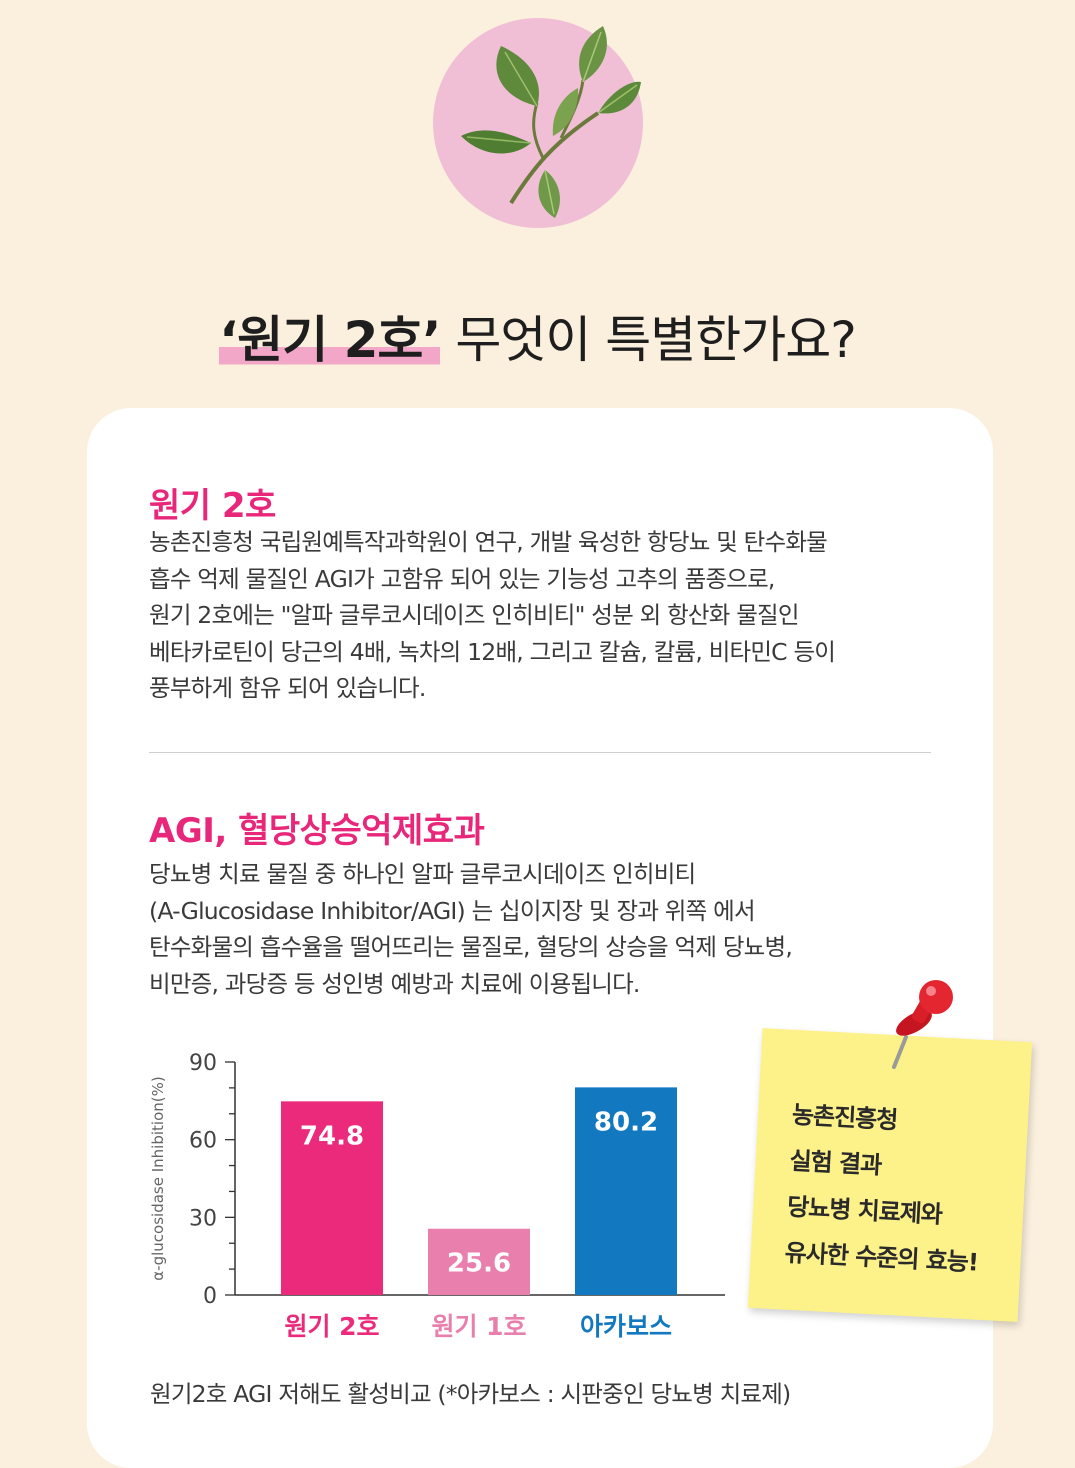 The image size is (1075, 1468). Describe the element at coordinates (287, 688) in the screenshot. I see `section1-line: 풍부하게 함유 되어 있습니다.` at that location.